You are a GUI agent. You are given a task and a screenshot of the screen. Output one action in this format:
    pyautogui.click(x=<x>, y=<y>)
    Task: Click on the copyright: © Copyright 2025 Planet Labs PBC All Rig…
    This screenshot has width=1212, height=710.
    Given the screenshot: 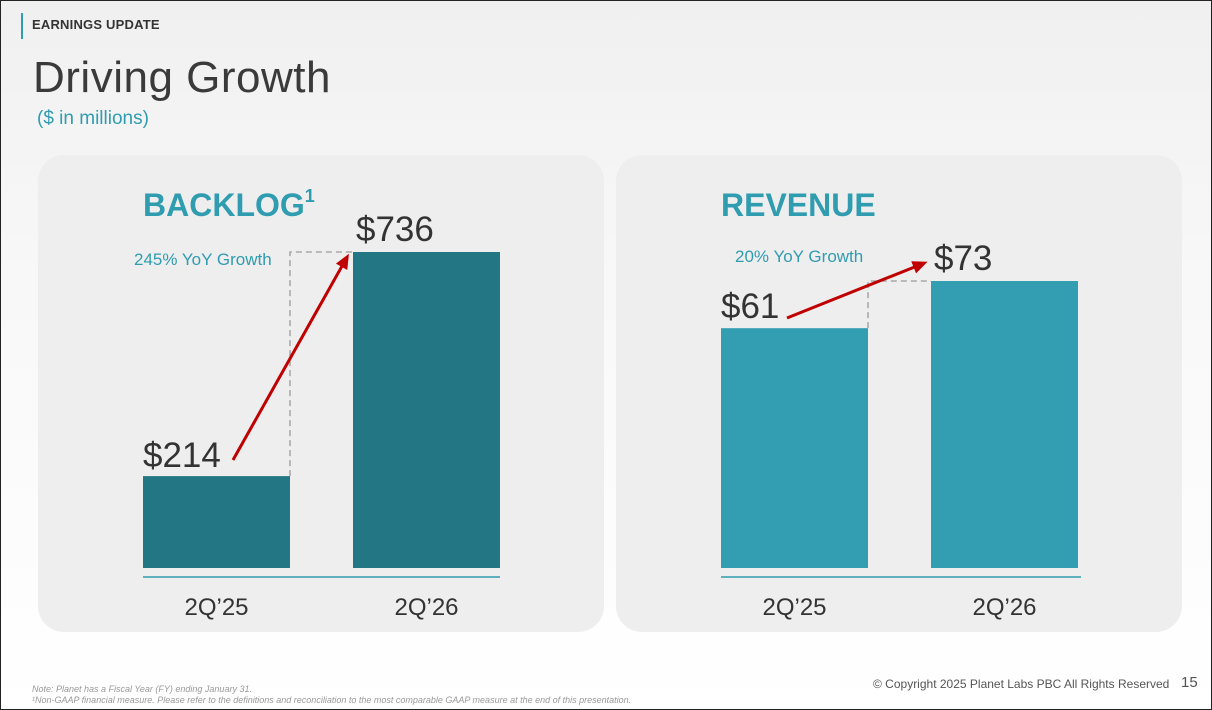 What is the action you would take?
    pyautogui.click(x=1021, y=684)
    